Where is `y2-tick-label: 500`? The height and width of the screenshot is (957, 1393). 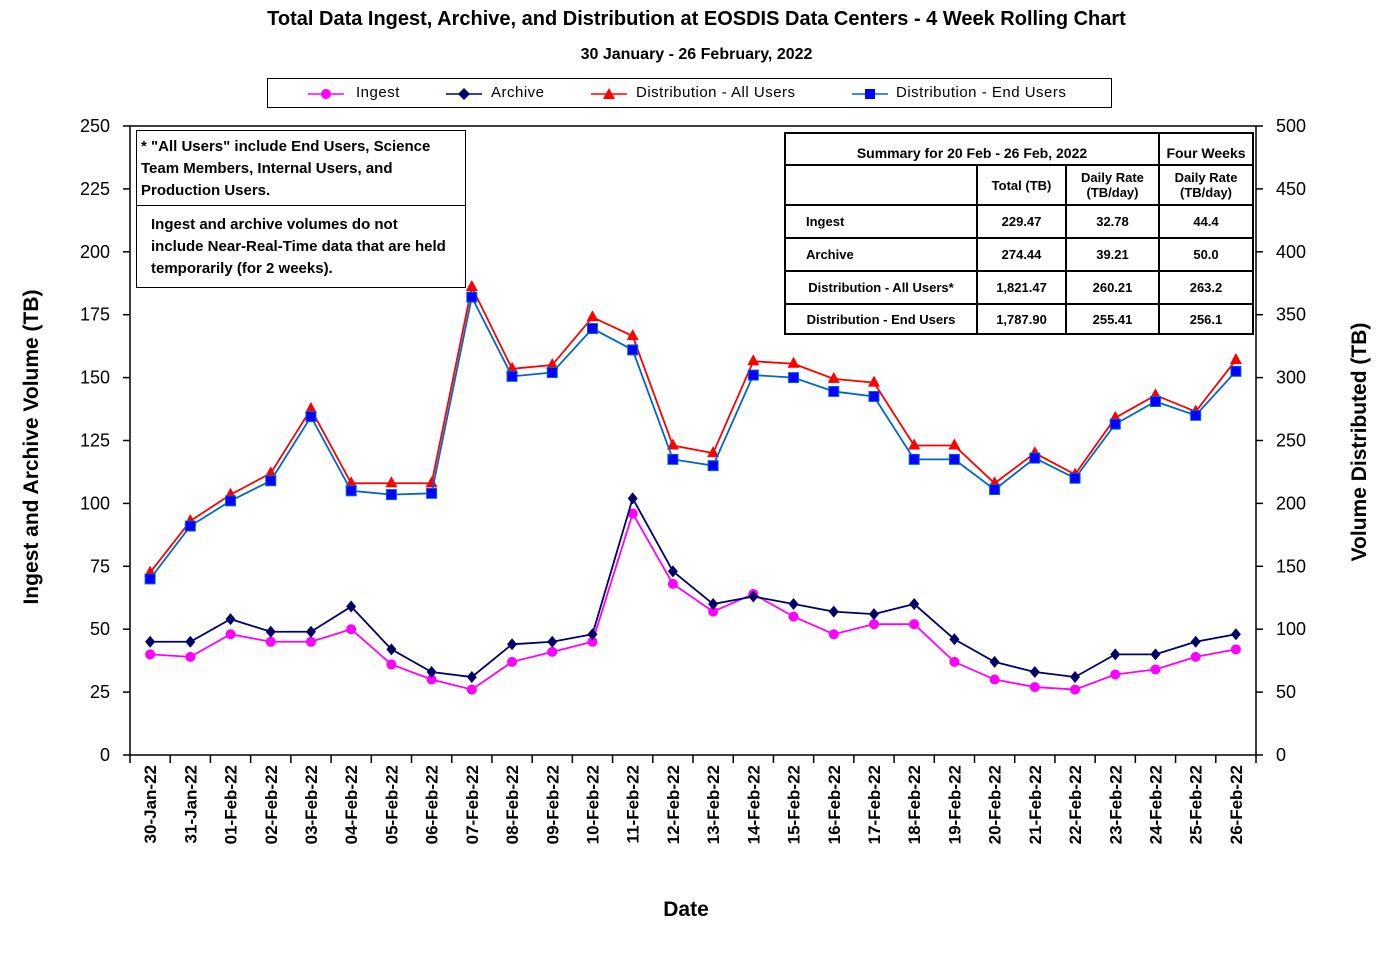 y2-tick-label: 500 is located at coordinates (1291, 126).